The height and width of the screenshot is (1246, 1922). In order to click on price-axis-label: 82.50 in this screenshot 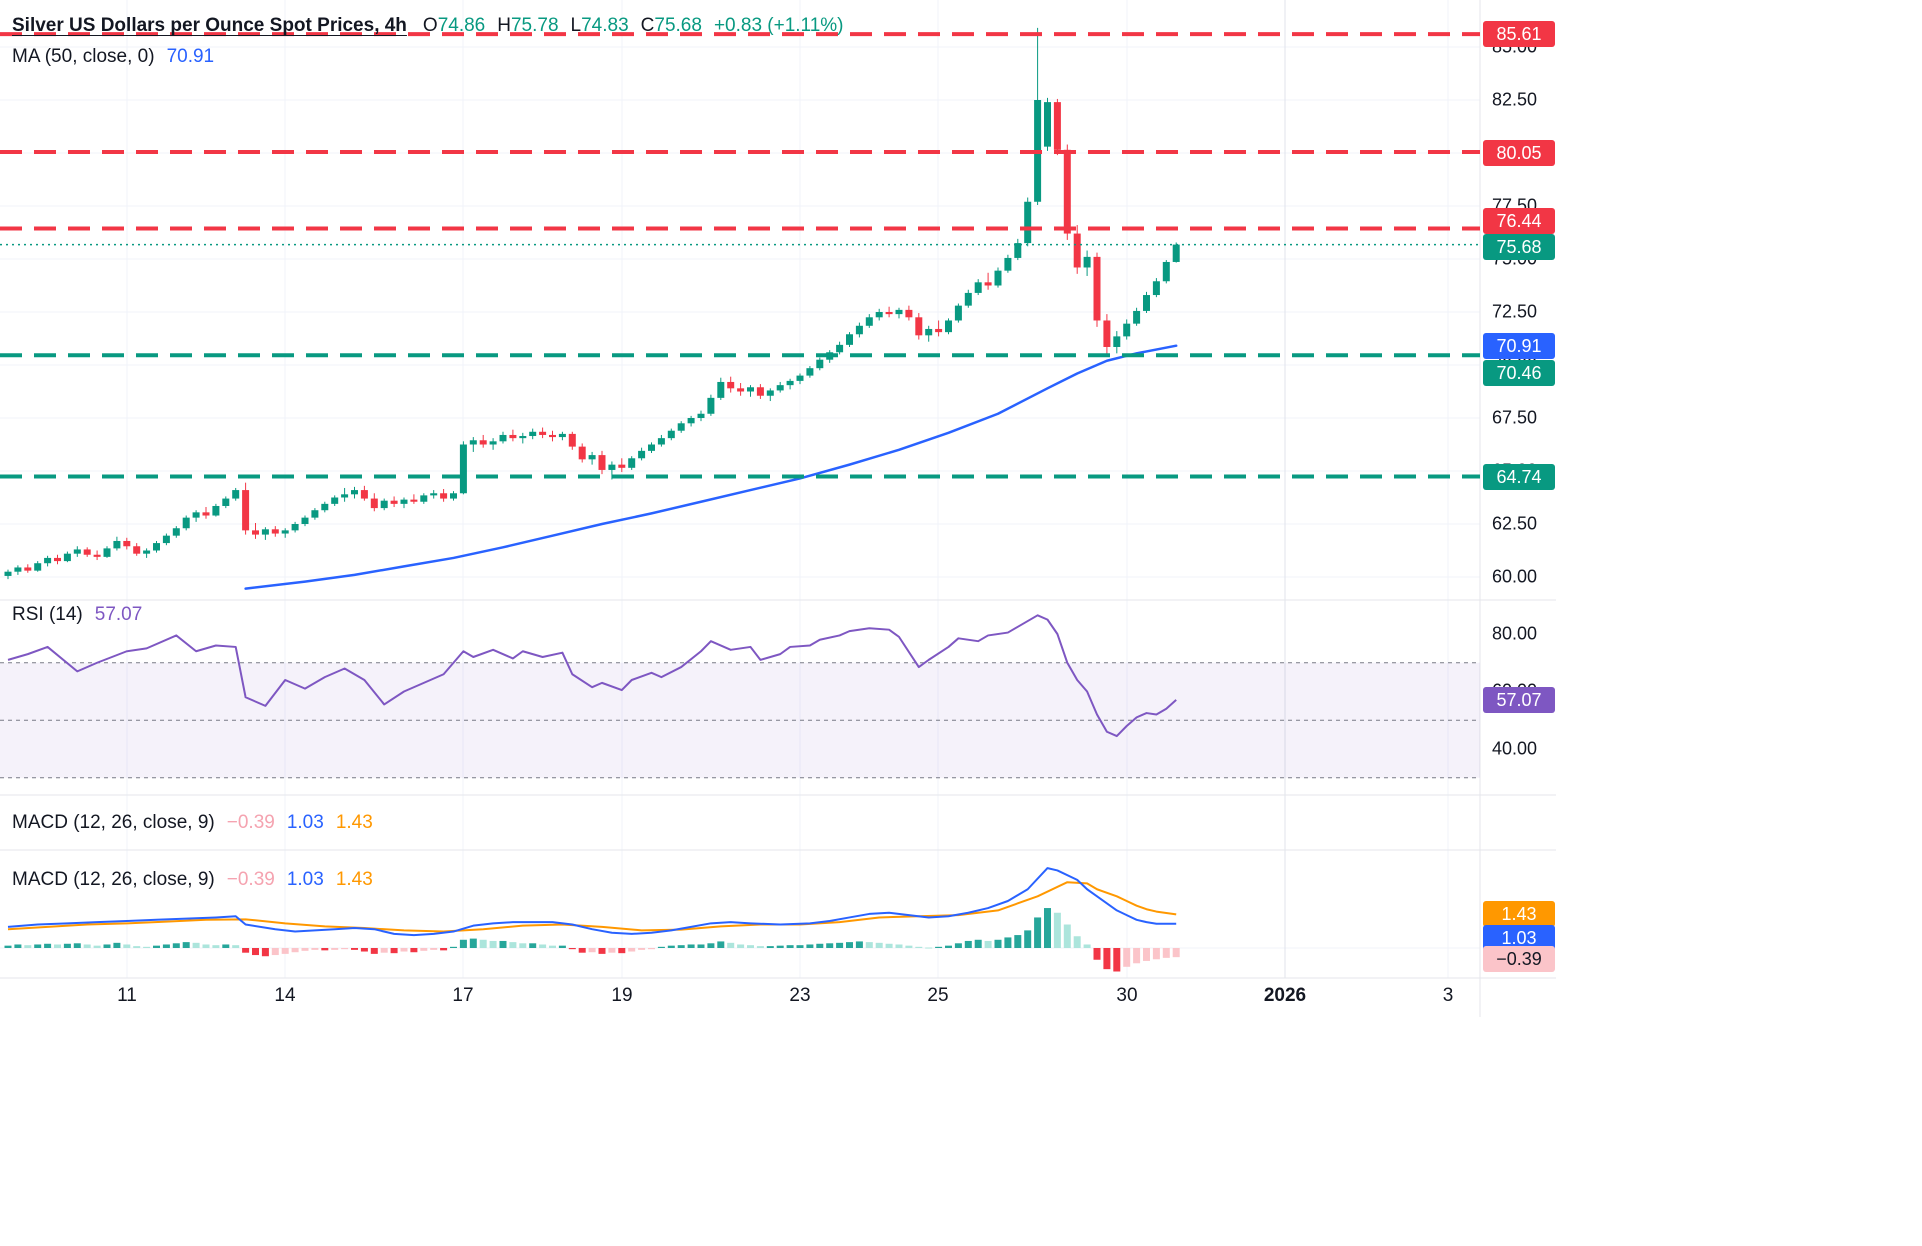, I will do `click(1515, 99)`.